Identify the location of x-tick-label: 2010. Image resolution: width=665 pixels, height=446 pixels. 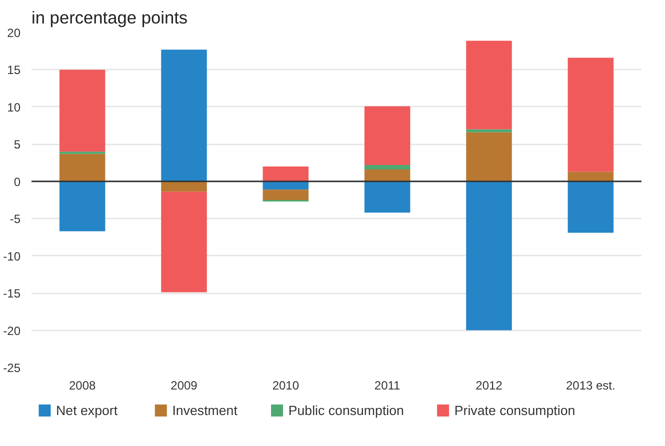
(286, 385).